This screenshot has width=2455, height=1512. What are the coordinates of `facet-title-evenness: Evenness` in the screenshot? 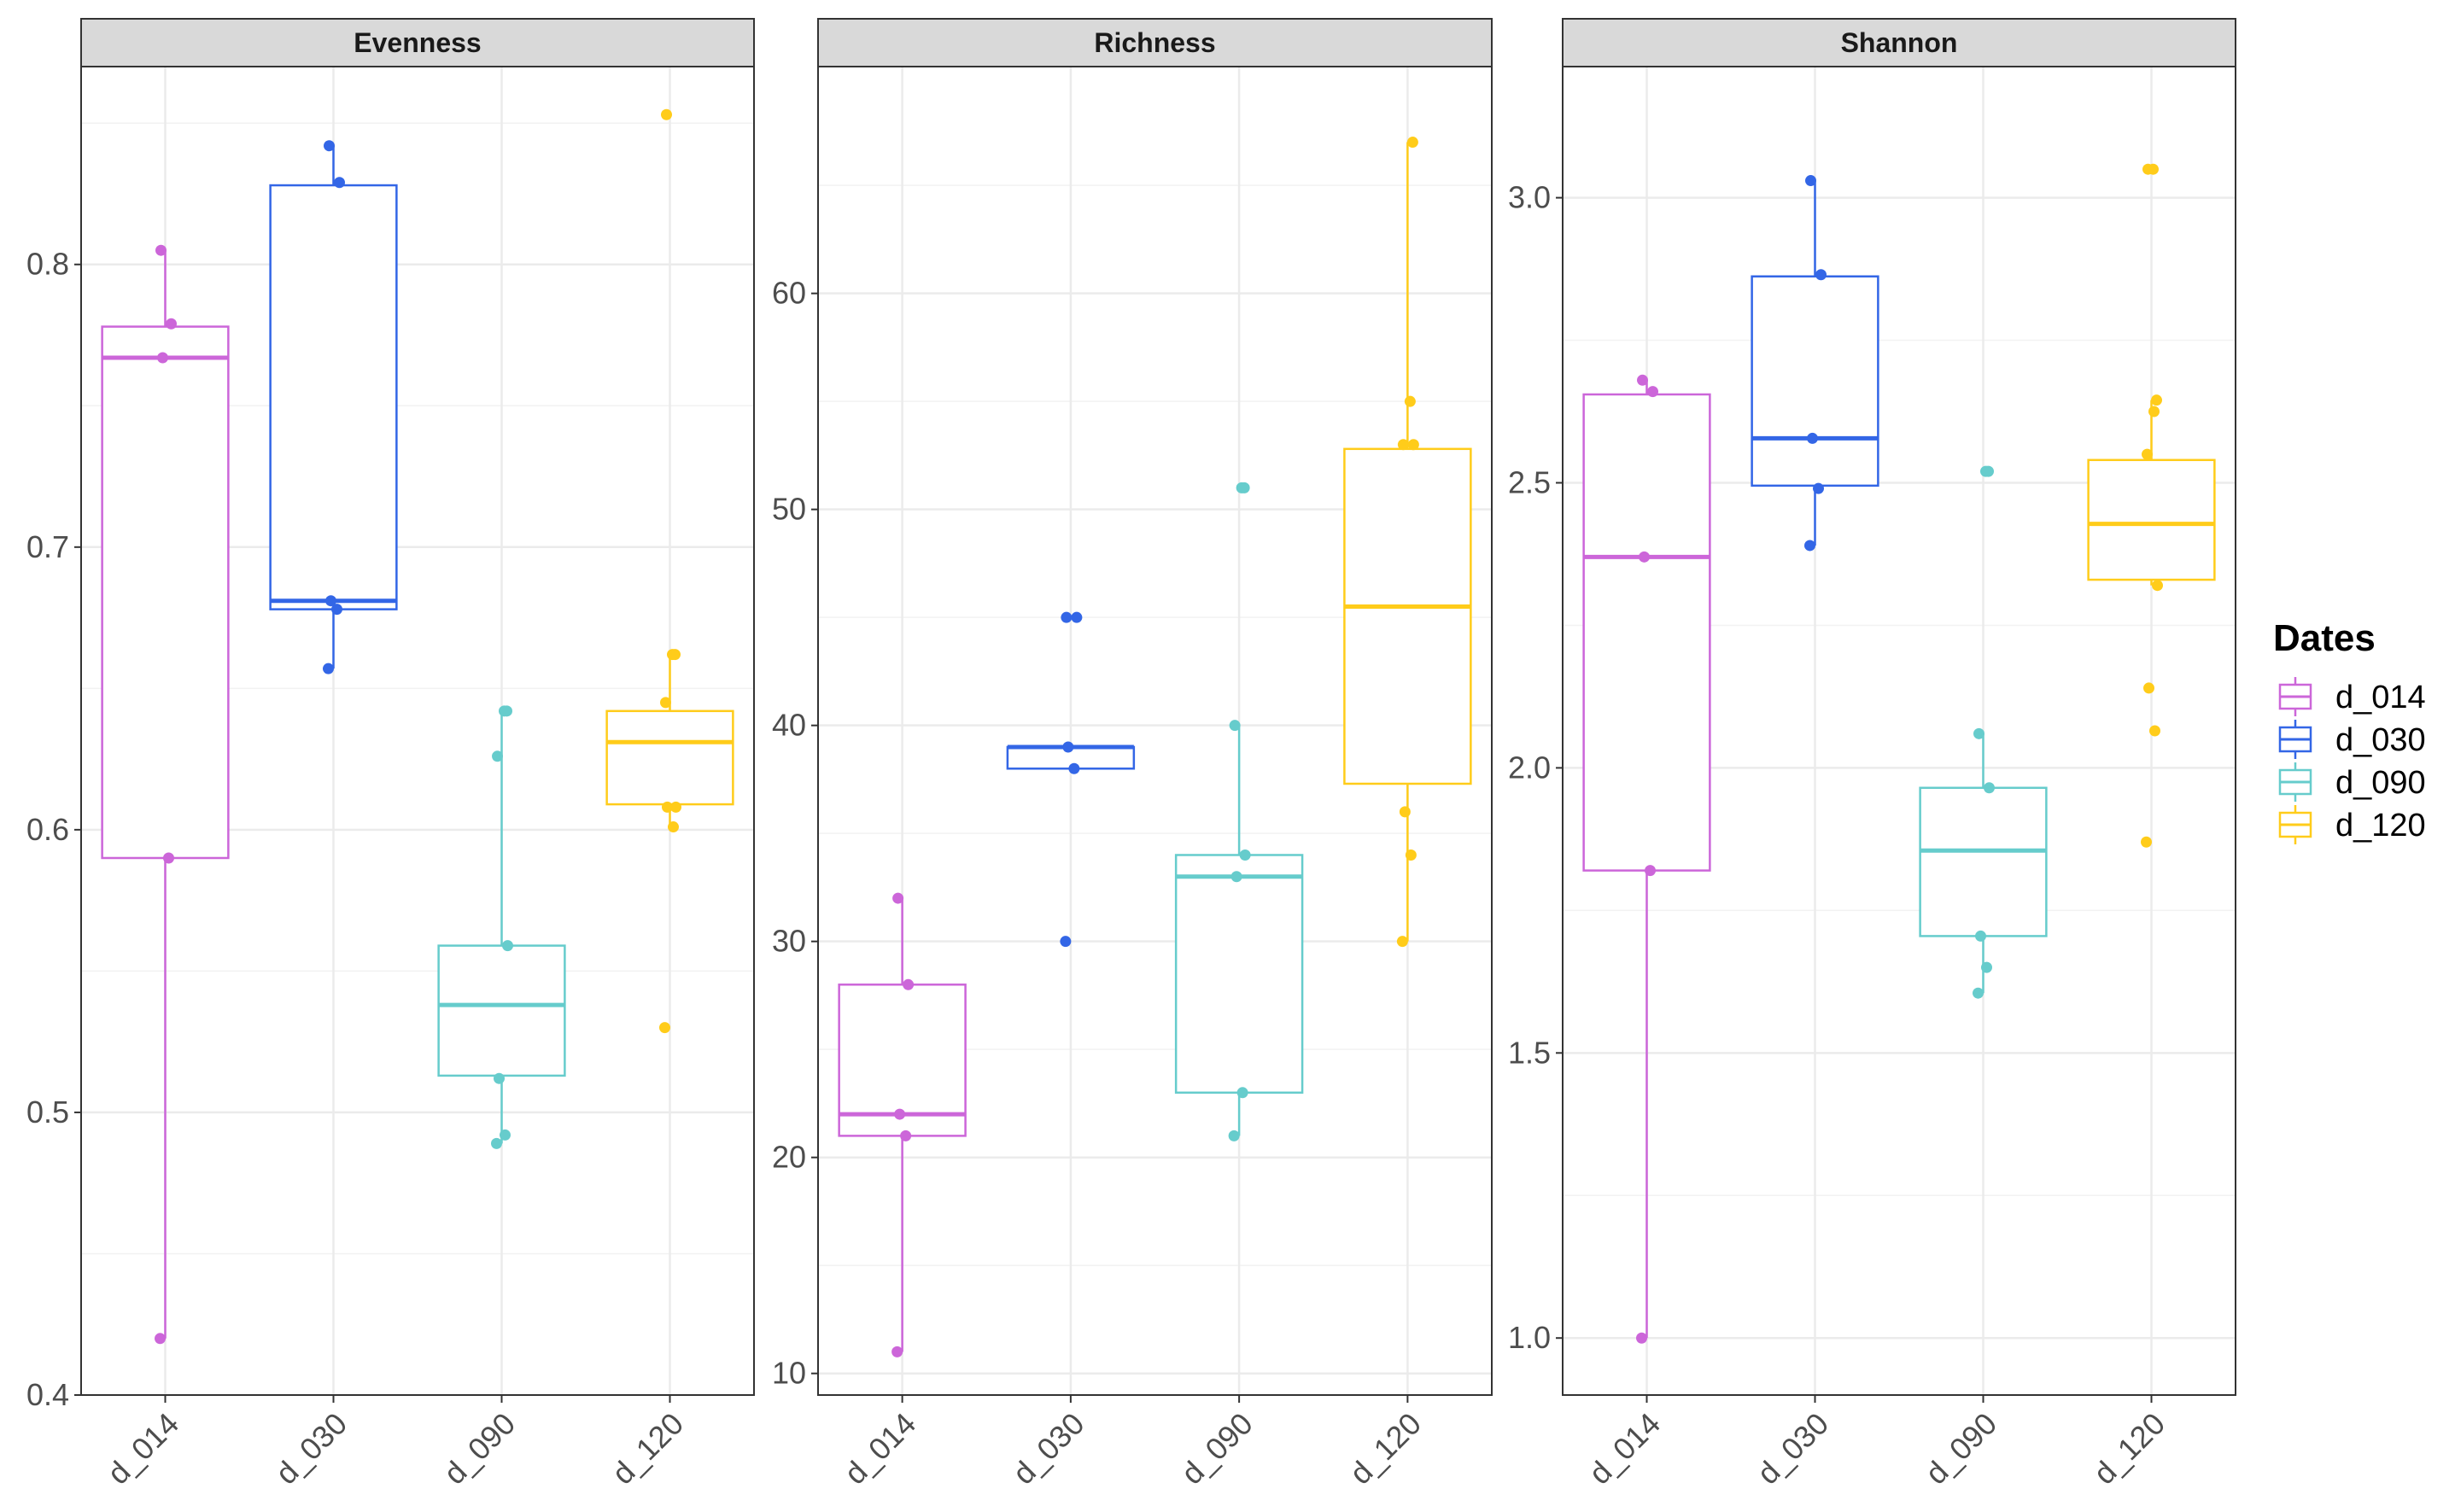 It's located at (418, 42).